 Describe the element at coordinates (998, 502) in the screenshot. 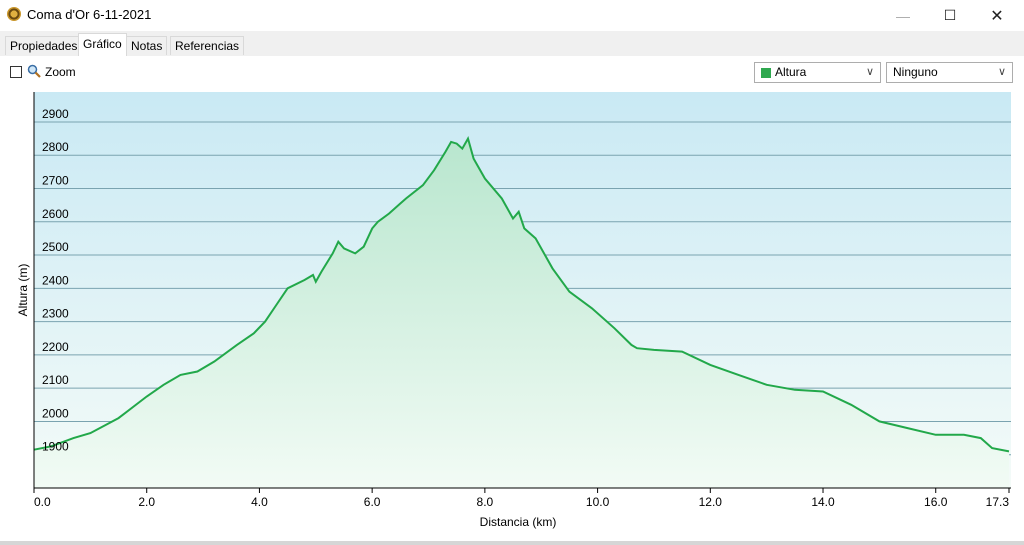

I see `x-tick-label: 17.3` at that location.